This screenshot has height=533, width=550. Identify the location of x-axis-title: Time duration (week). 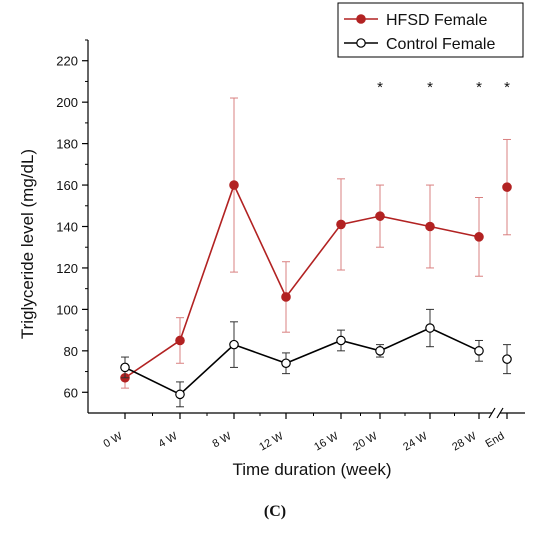
(311, 469).